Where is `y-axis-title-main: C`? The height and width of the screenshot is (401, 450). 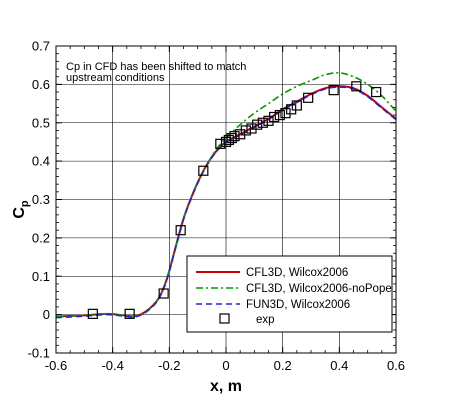
y-axis-title-main: C is located at coordinates (19, 213).